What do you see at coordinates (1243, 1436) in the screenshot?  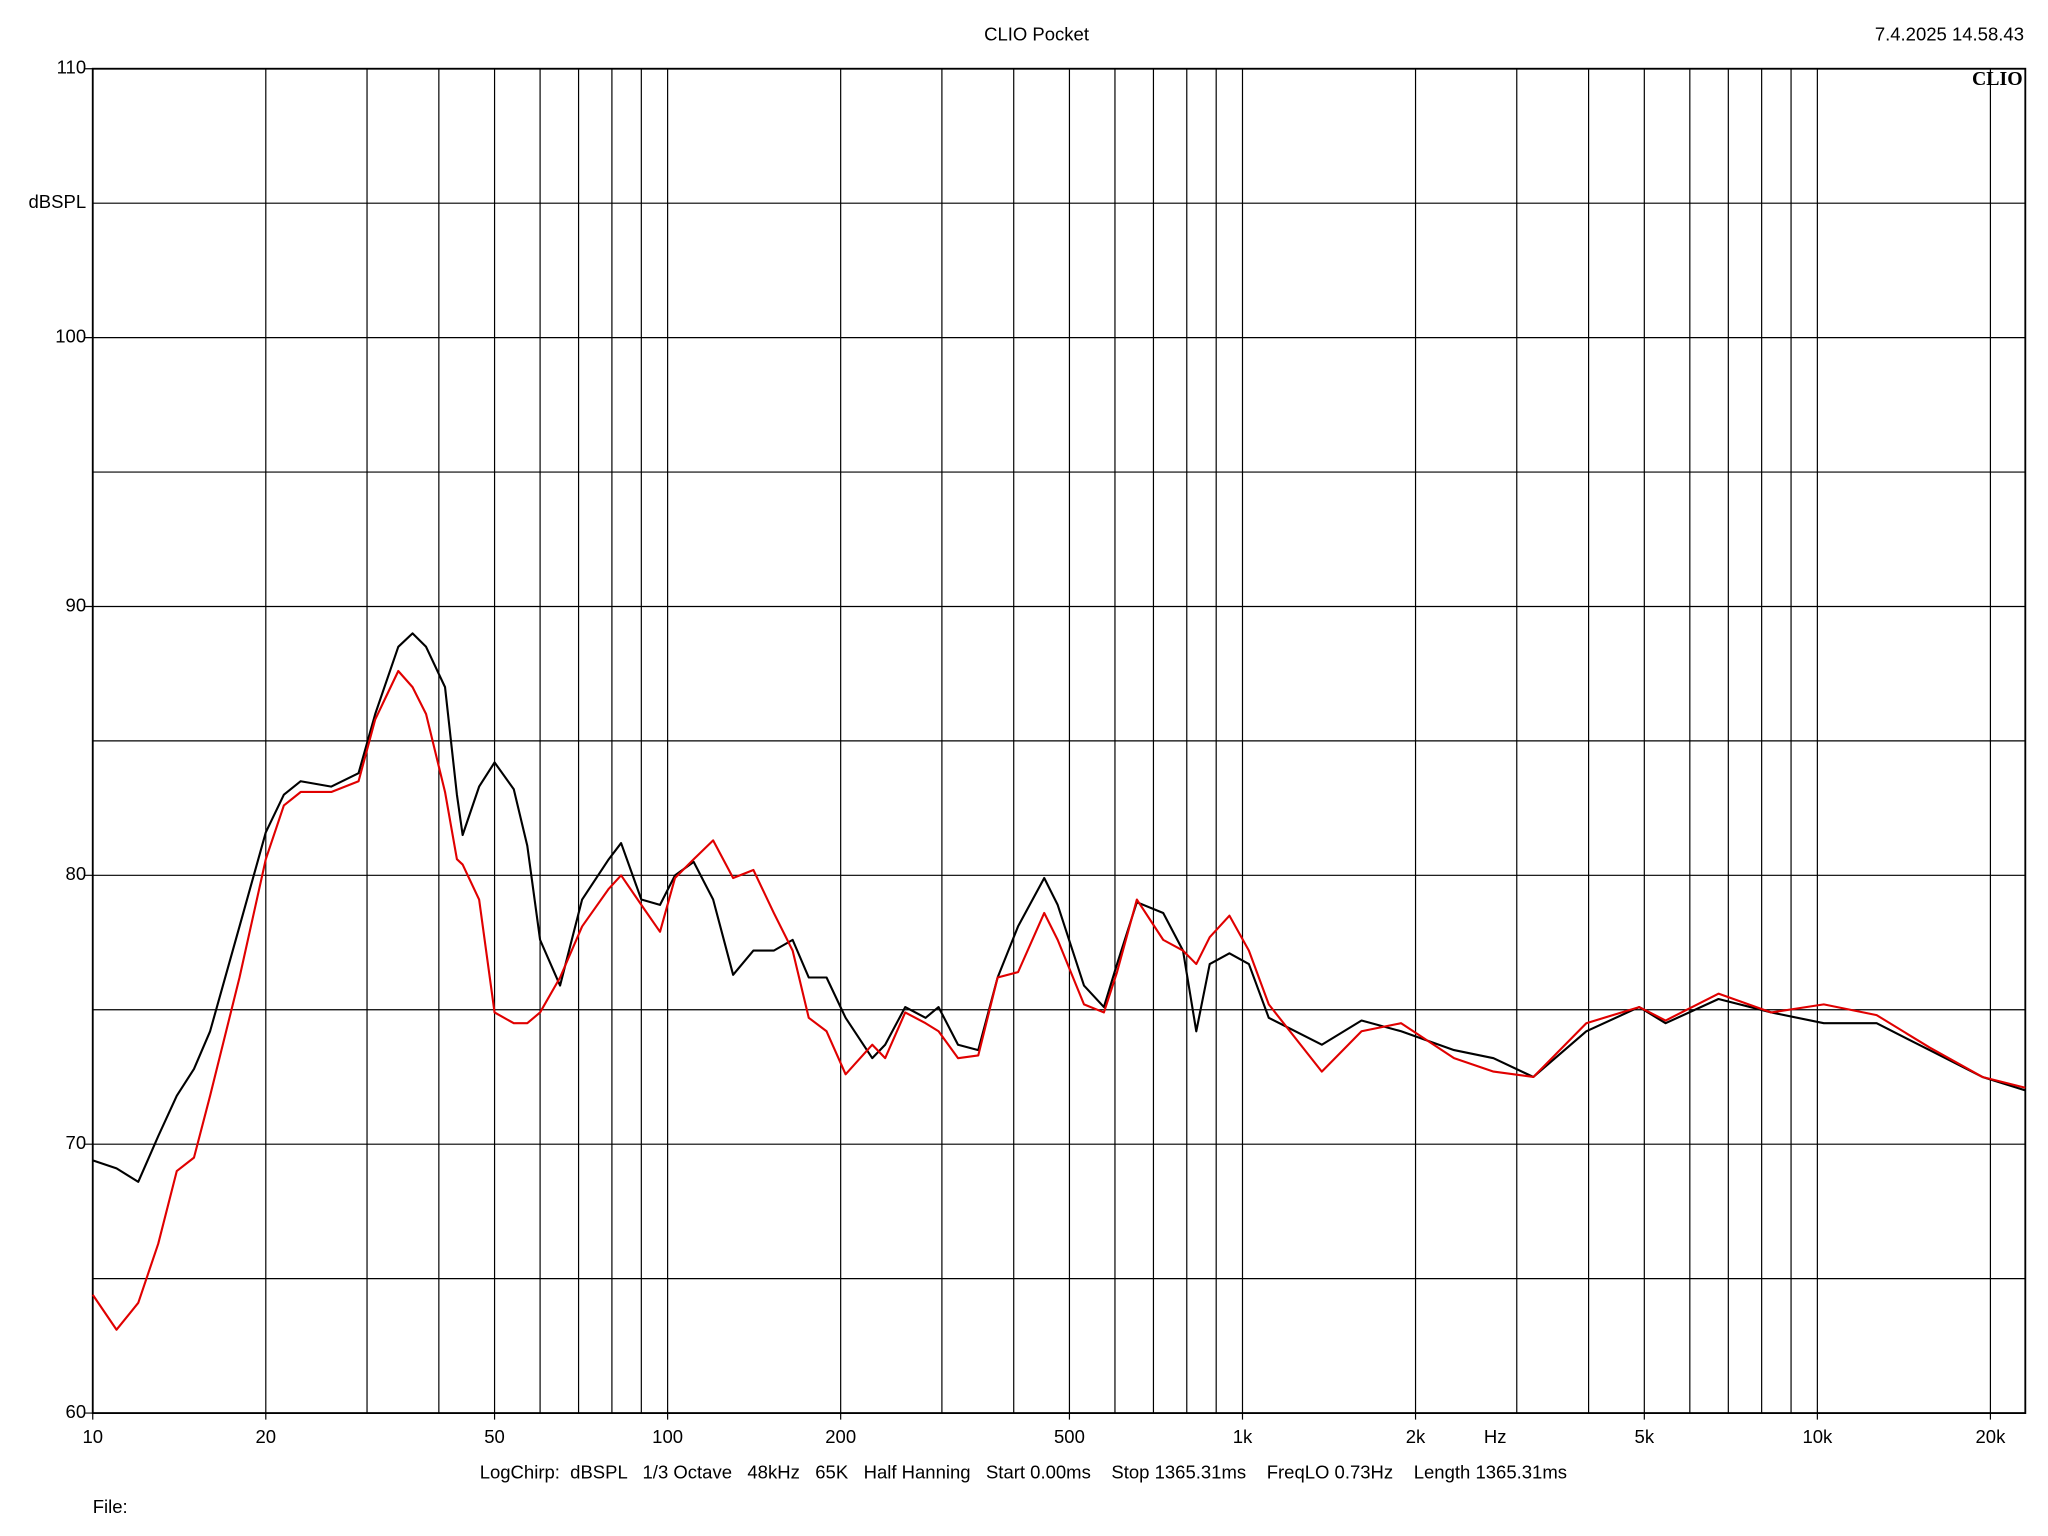 I see `x-tick-label: 1k` at bounding box center [1243, 1436].